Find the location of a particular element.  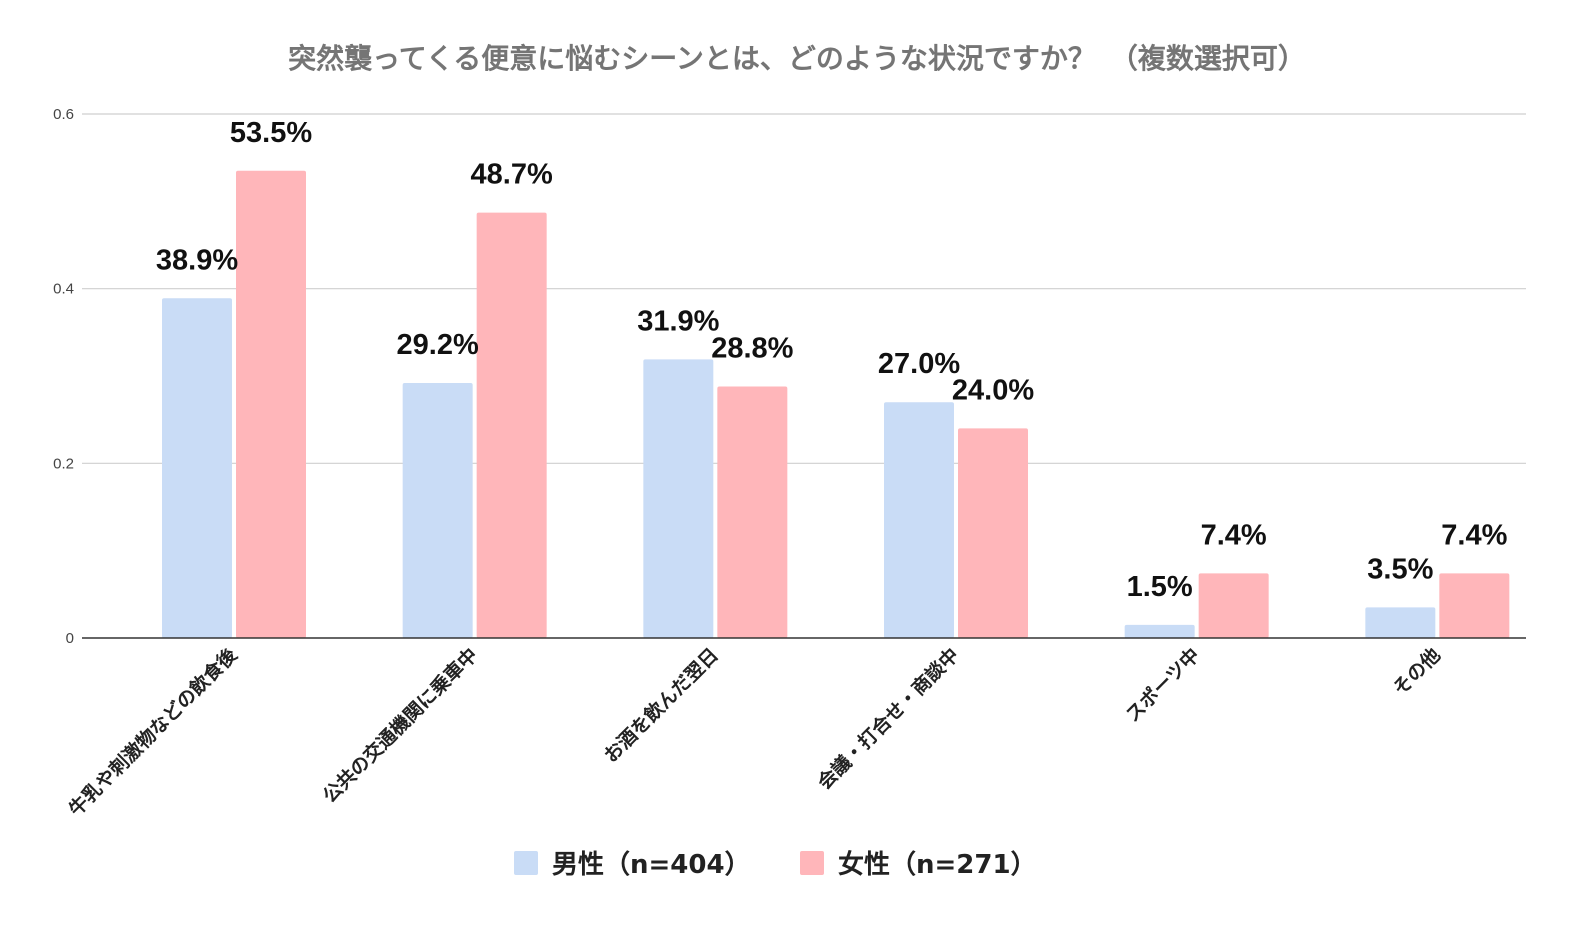

legend-label: 男性（n=404） is located at coordinates (651, 865).